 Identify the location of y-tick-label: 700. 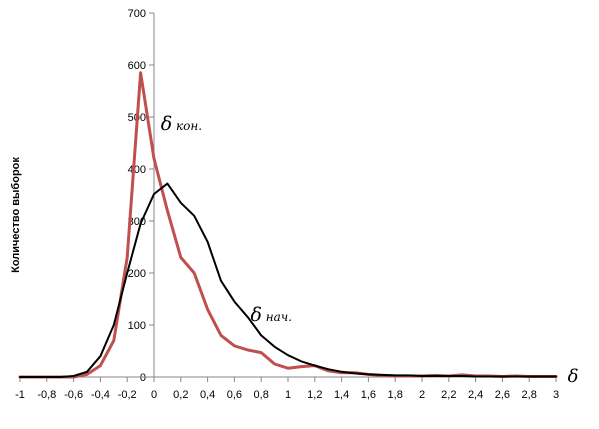
(137, 14).